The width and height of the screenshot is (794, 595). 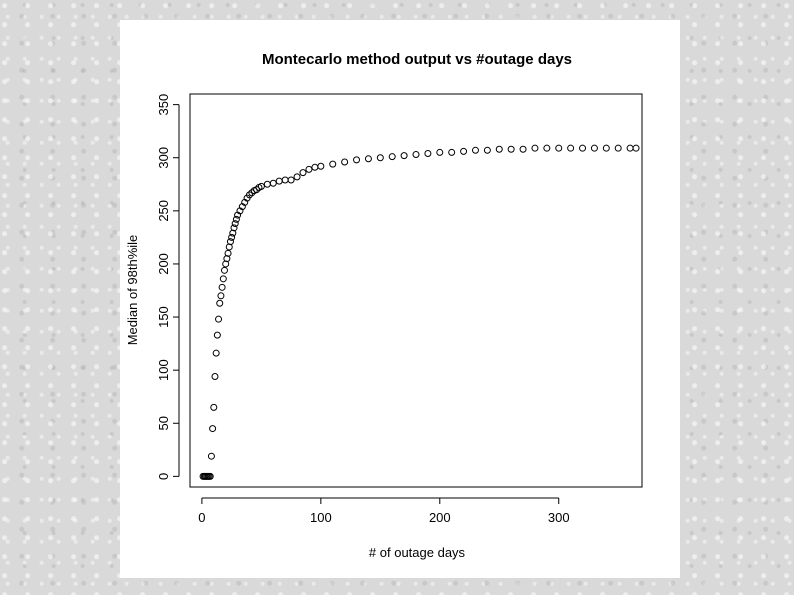 I want to click on y-tick-label: 350, so click(x=163, y=105).